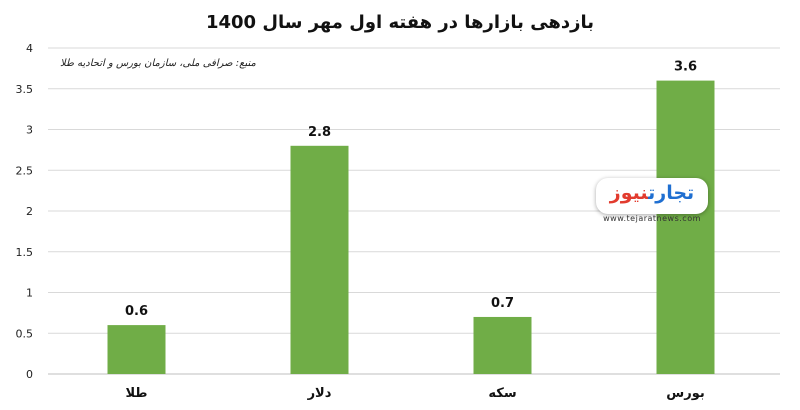  I want to click on logo-url: www.tejaratnews.com, so click(652, 218).